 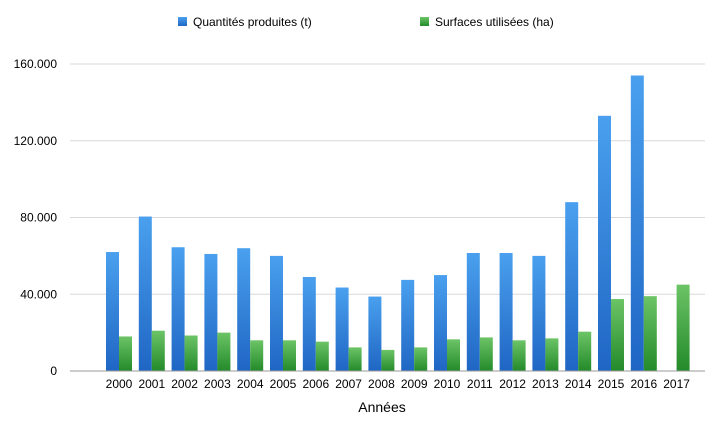 I want to click on x-tick-label: 2008, so click(x=381, y=384).